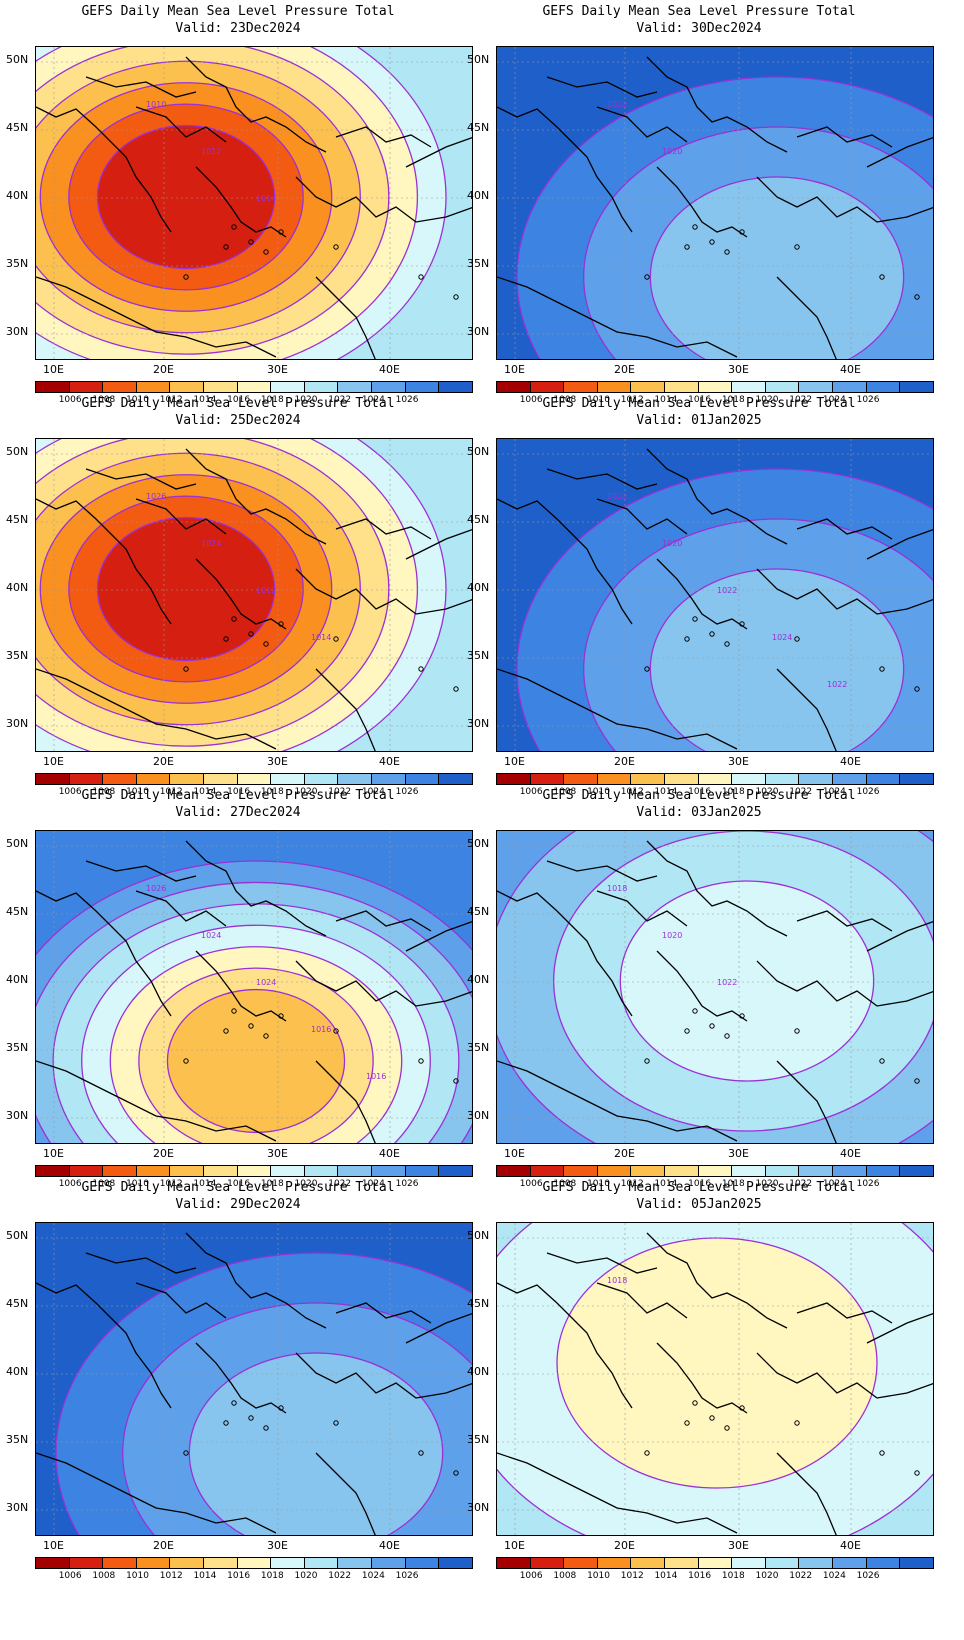  I want to click on pressure-map-svg: 1026 1024 1024 1016 1016, so click(254, 987).